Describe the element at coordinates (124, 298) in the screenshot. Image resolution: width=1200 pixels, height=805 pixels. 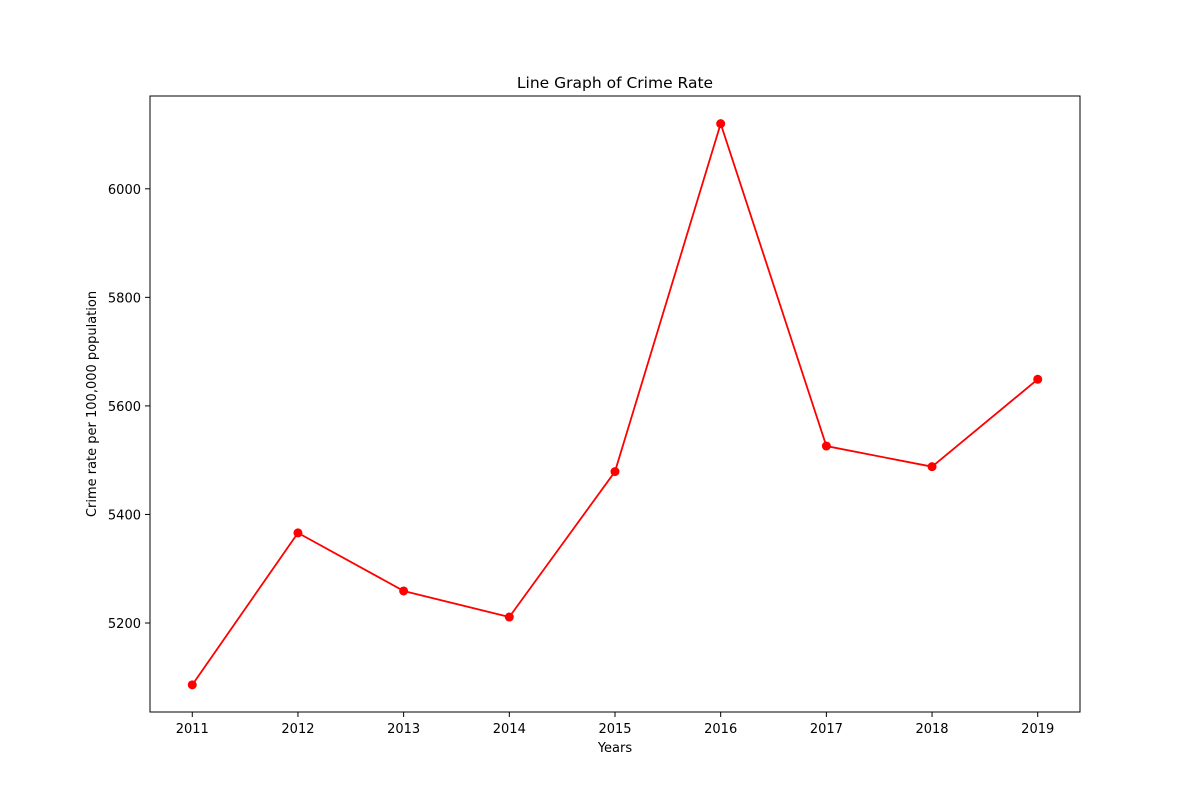
I see `y-tick-label: 5800` at that location.